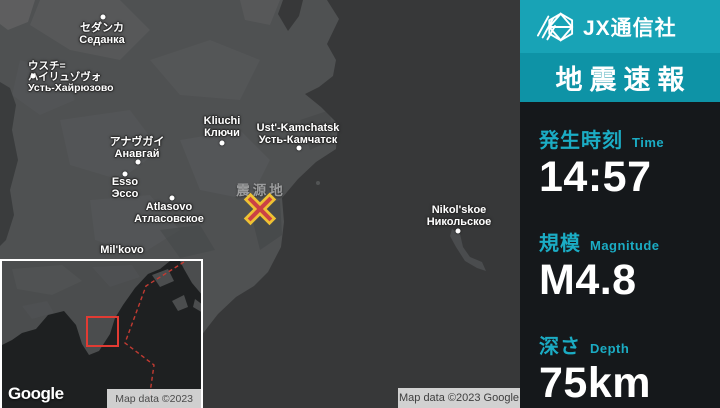 The height and width of the screenshot is (408, 720). I want to click on depth-block: 深さ Depth 75km, so click(629, 368).